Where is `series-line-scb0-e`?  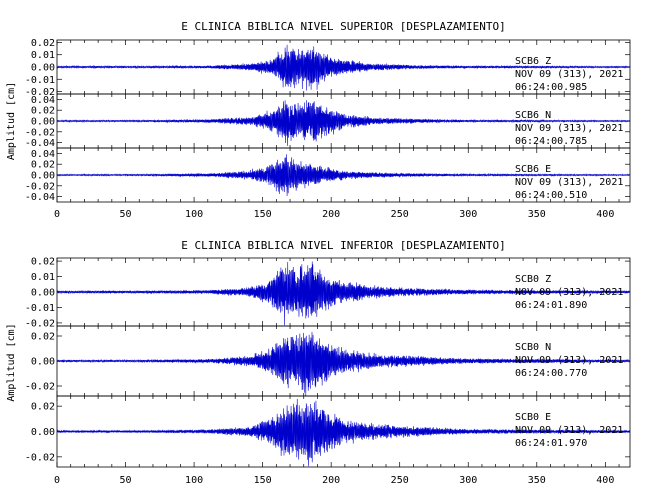
series-line-scb0-e is located at coordinates (343, 432).